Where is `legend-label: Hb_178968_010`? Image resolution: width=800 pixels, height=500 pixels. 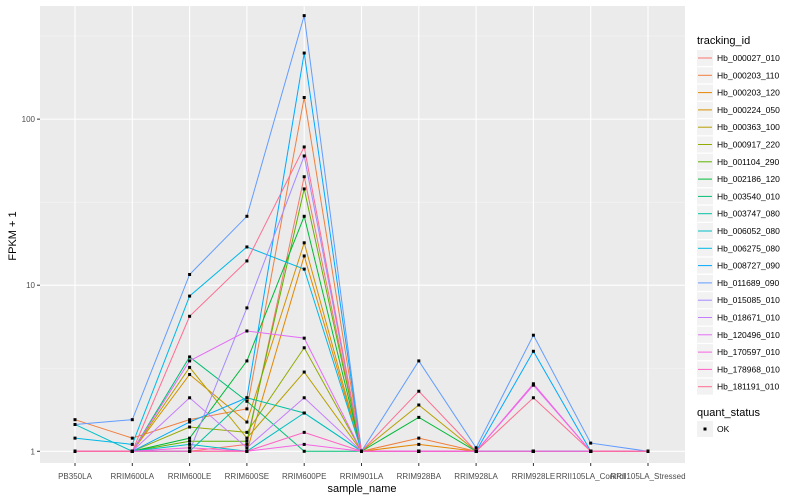 legend-label: Hb_178968_010 is located at coordinates (748, 369).